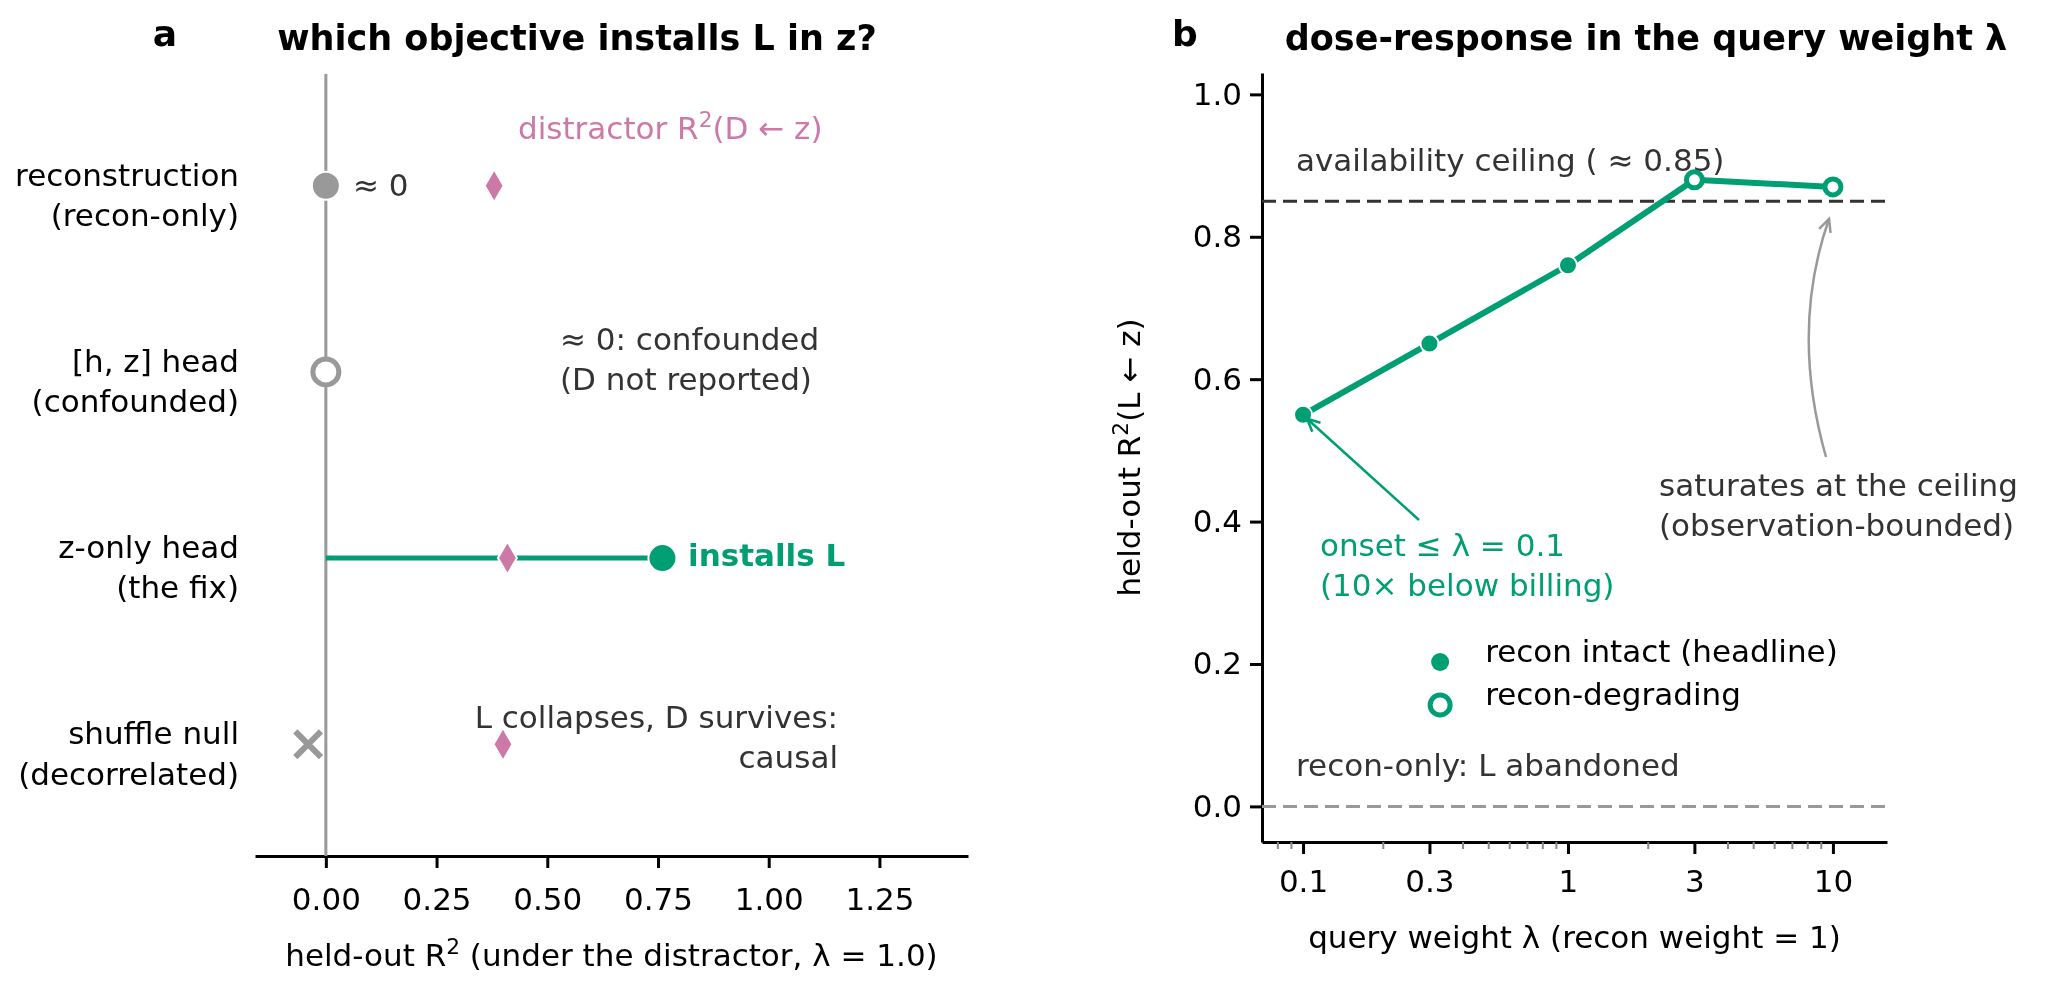  Describe the element at coordinates (1217, 93) in the screenshot. I see `y-tick-label: 1.0` at that location.